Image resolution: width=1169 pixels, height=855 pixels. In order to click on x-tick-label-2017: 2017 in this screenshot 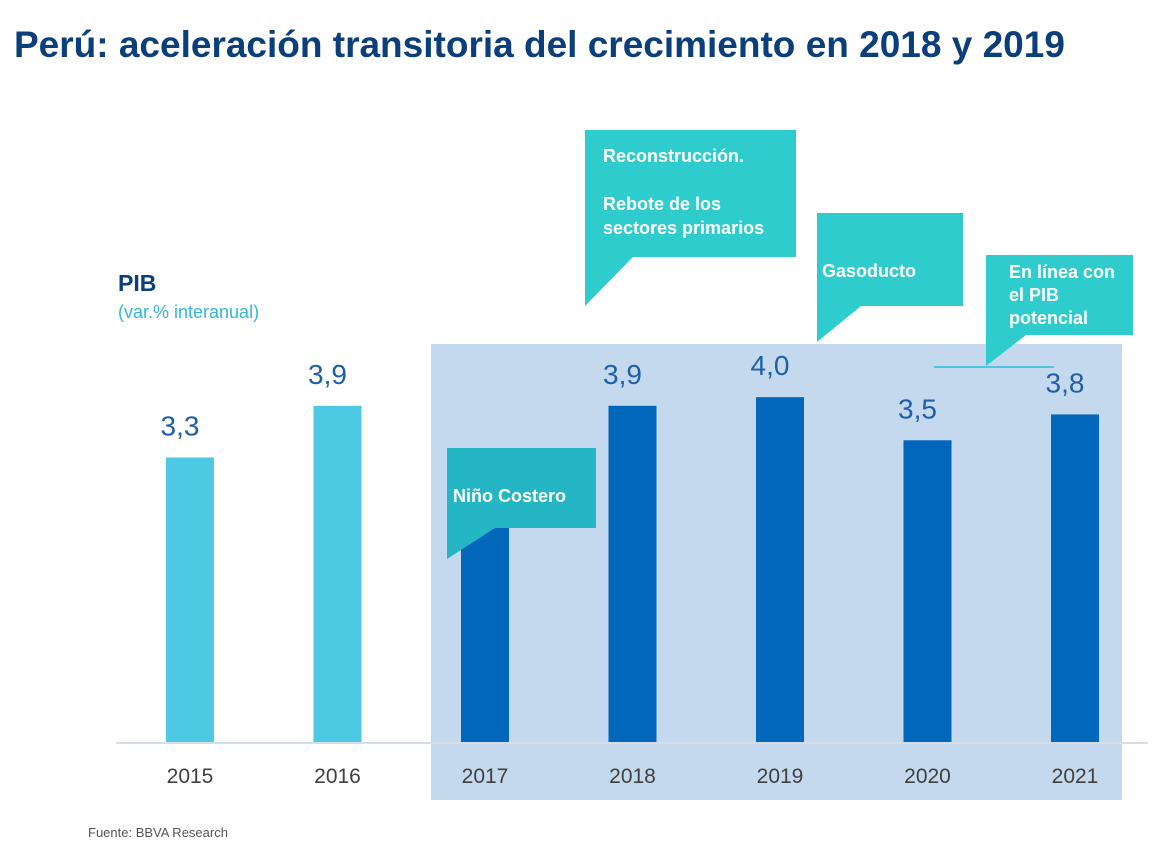, I will do `click(485, 776)`.